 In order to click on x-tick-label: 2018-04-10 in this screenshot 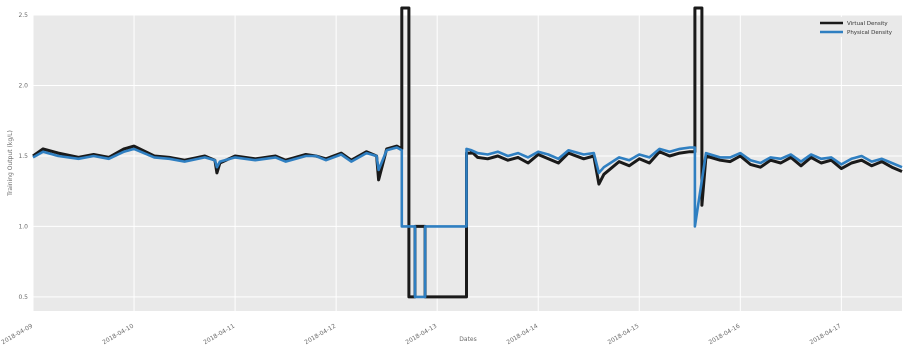, I will do `click(118, 334)`.